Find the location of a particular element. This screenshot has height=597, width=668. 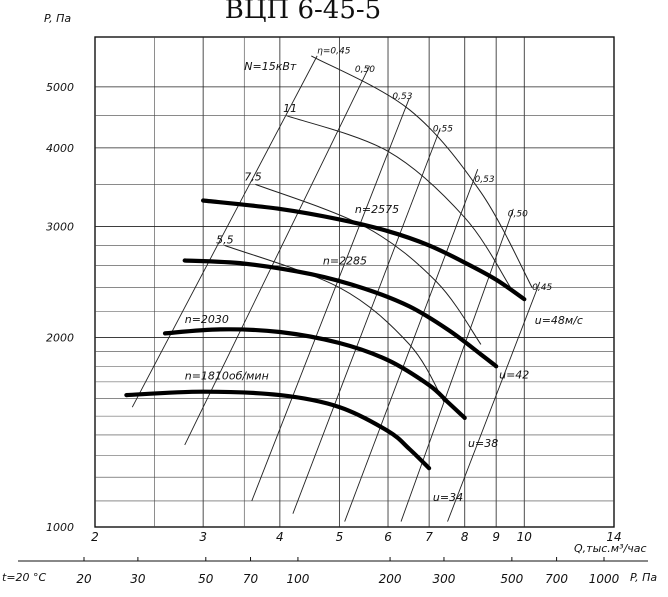

chart-title: ВЦП 6-45-5 is located at coordinates (303, 12).